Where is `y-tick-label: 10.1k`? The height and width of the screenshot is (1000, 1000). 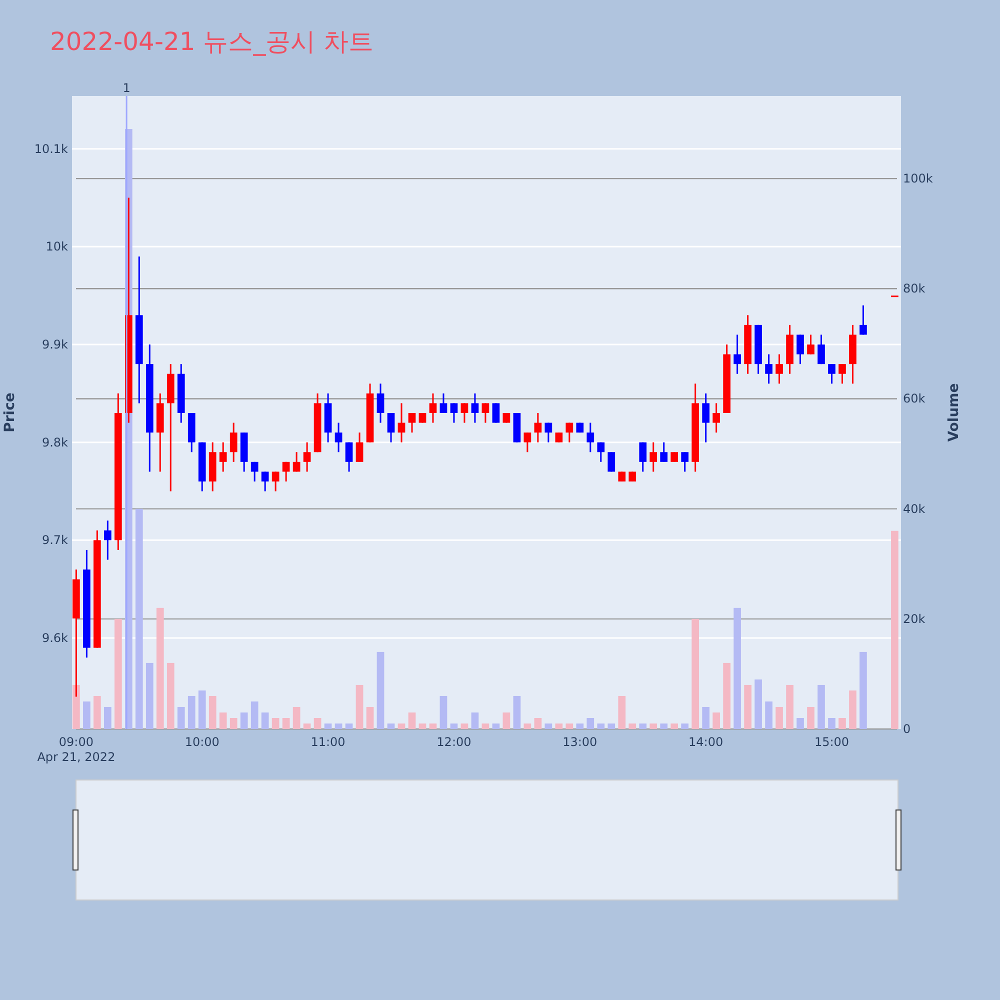 y-tick-label: 10.1k is located at coordinates (51, 149).